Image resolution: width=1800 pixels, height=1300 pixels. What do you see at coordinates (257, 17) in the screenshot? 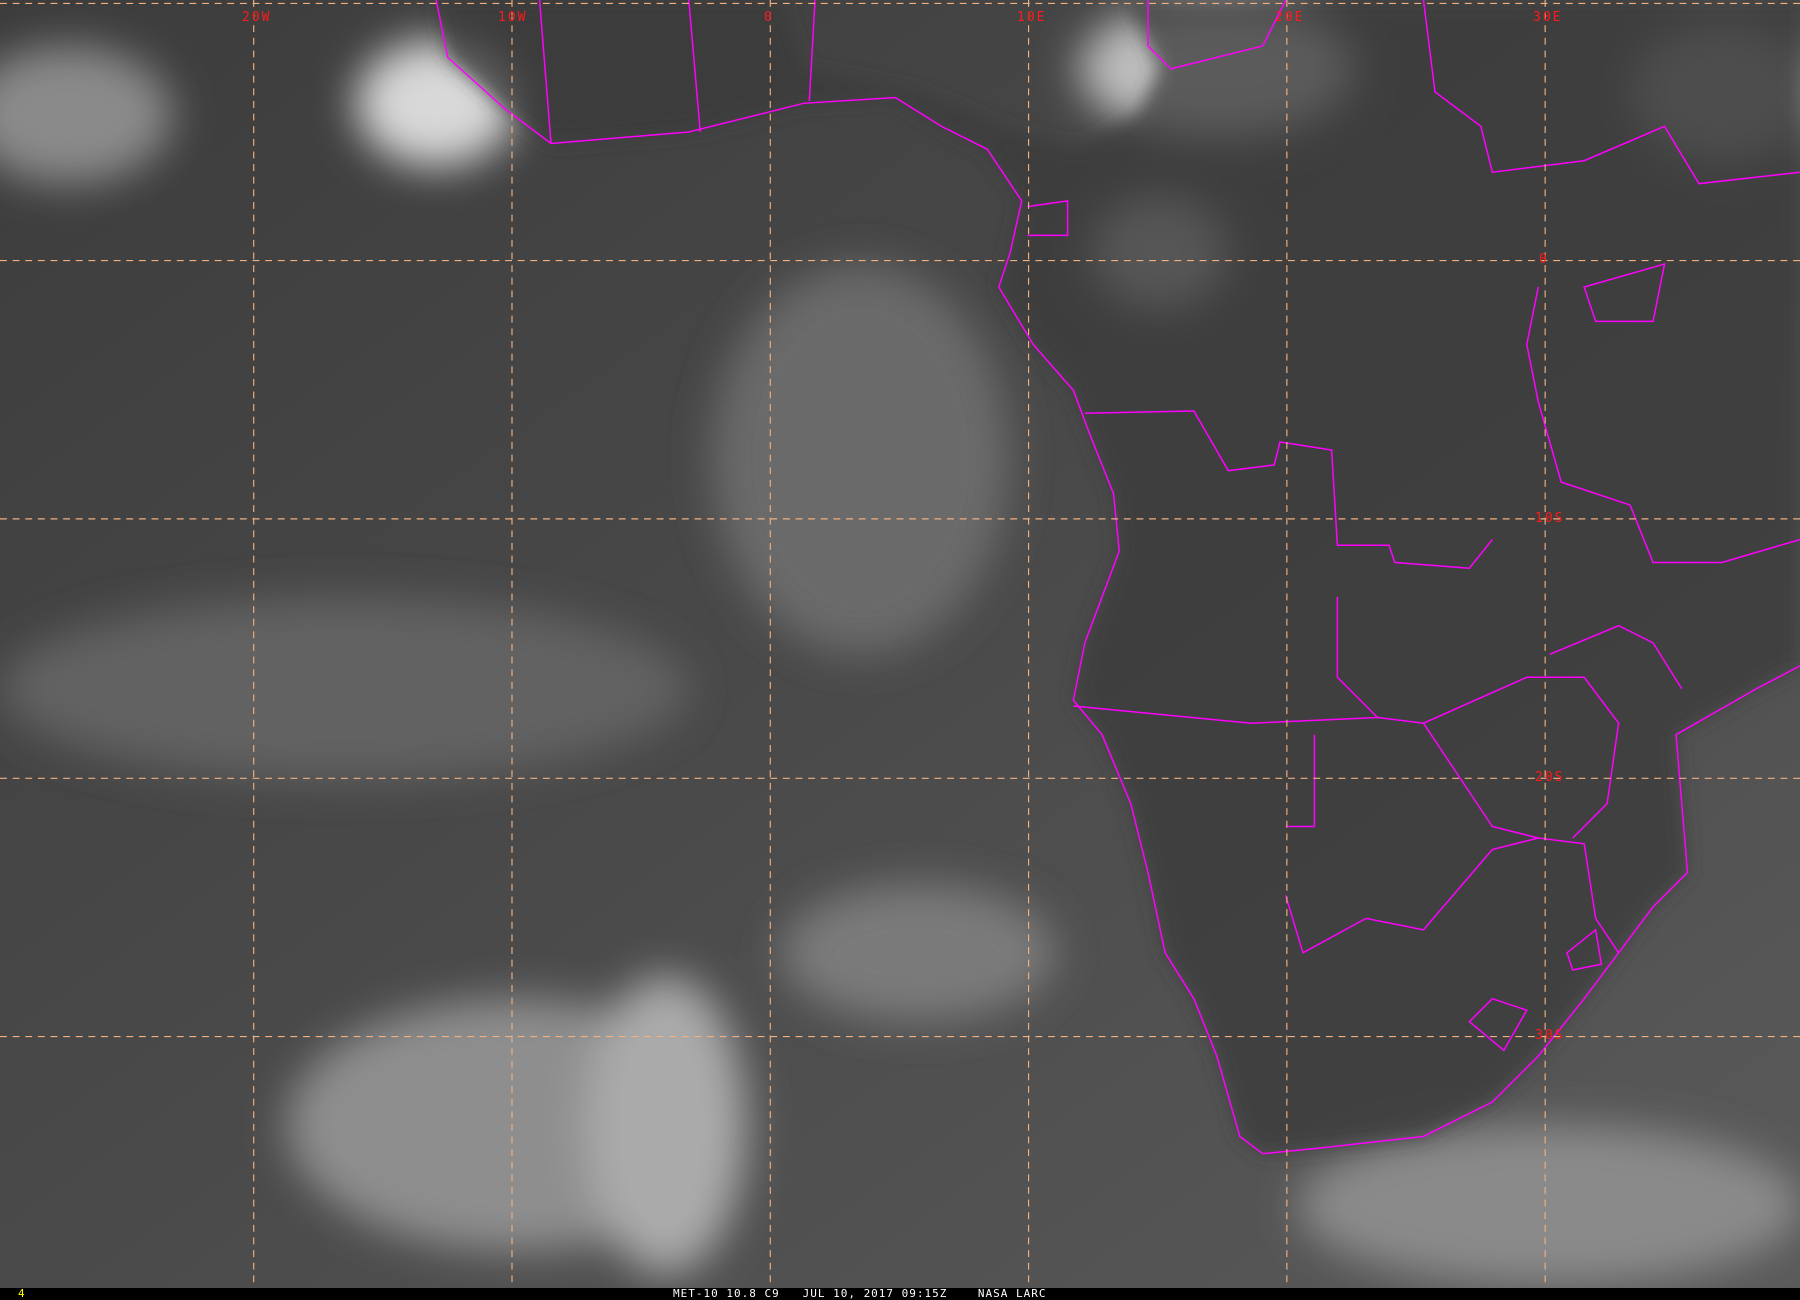
I see `longitude-label: 20W` at bounding box center [257, 17].